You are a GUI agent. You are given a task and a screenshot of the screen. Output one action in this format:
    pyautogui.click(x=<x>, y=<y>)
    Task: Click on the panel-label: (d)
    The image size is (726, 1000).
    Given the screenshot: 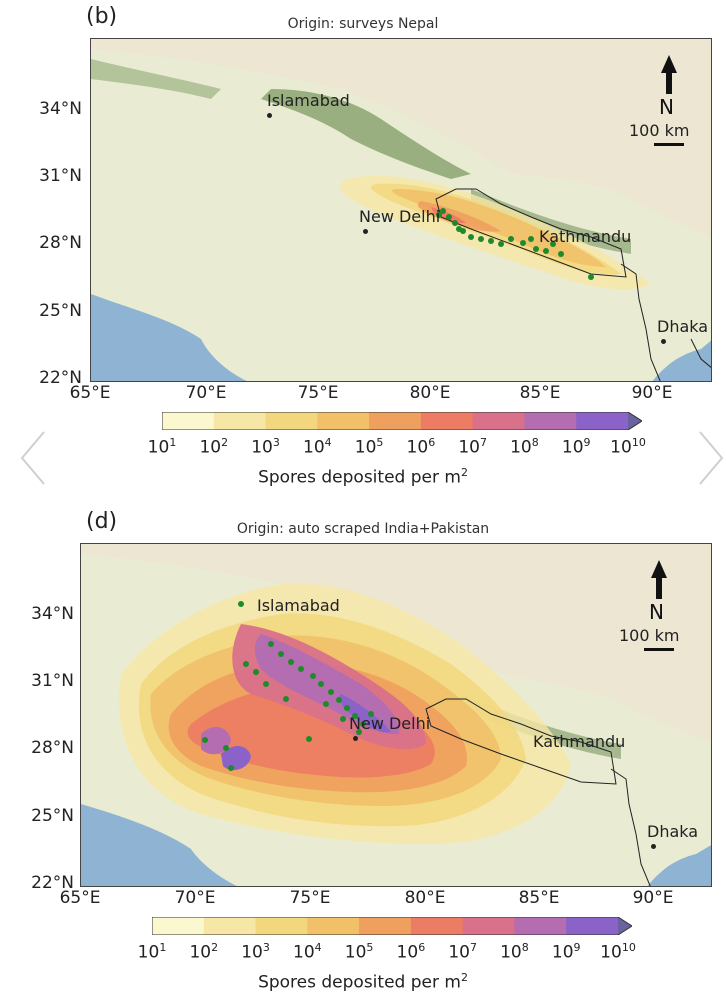 What is the action you would take?
    pyautogui.click(x=102, y=521)
    